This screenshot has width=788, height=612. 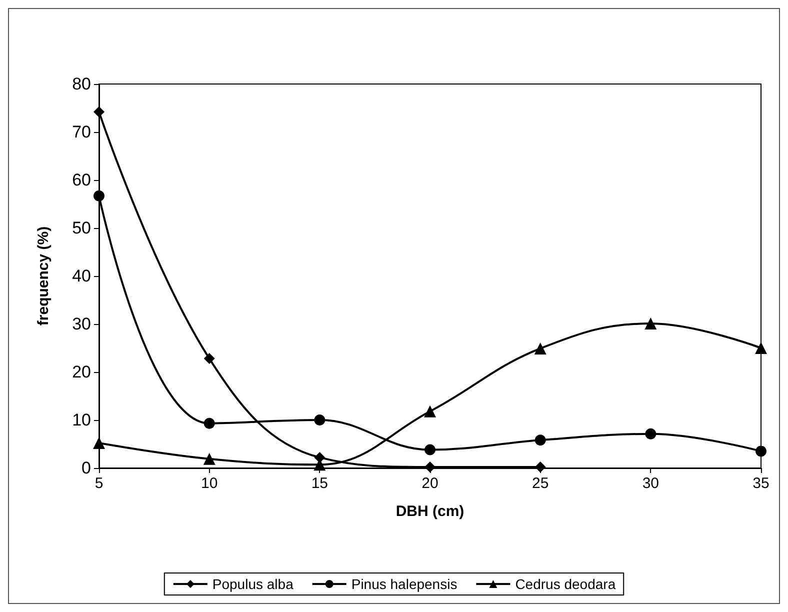 I want to click on y-axis-title: frequency (%), so click(x=43, y=276).